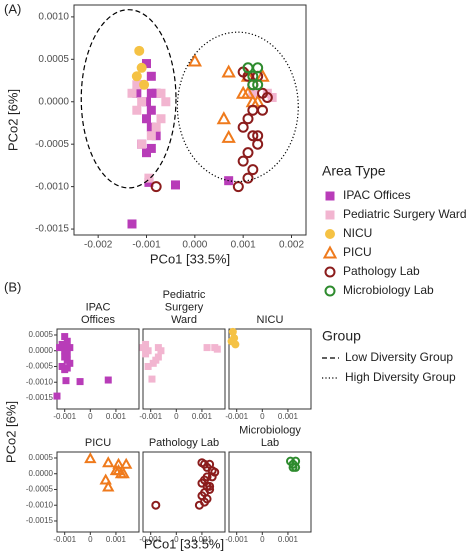  What do you see at coordinates (405, 214) in the screenshot?
I see `legend-label: Pediatric Surgery Ward` at bounding box center [405, 214].